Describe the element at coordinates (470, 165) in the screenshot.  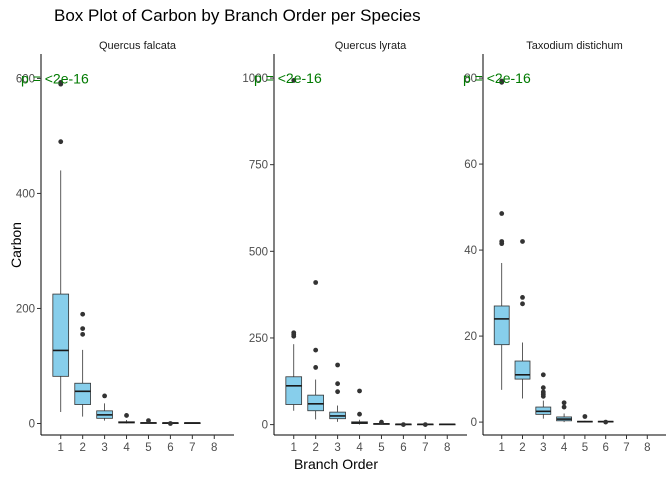
I see `y-tick-label: 60` at that location.